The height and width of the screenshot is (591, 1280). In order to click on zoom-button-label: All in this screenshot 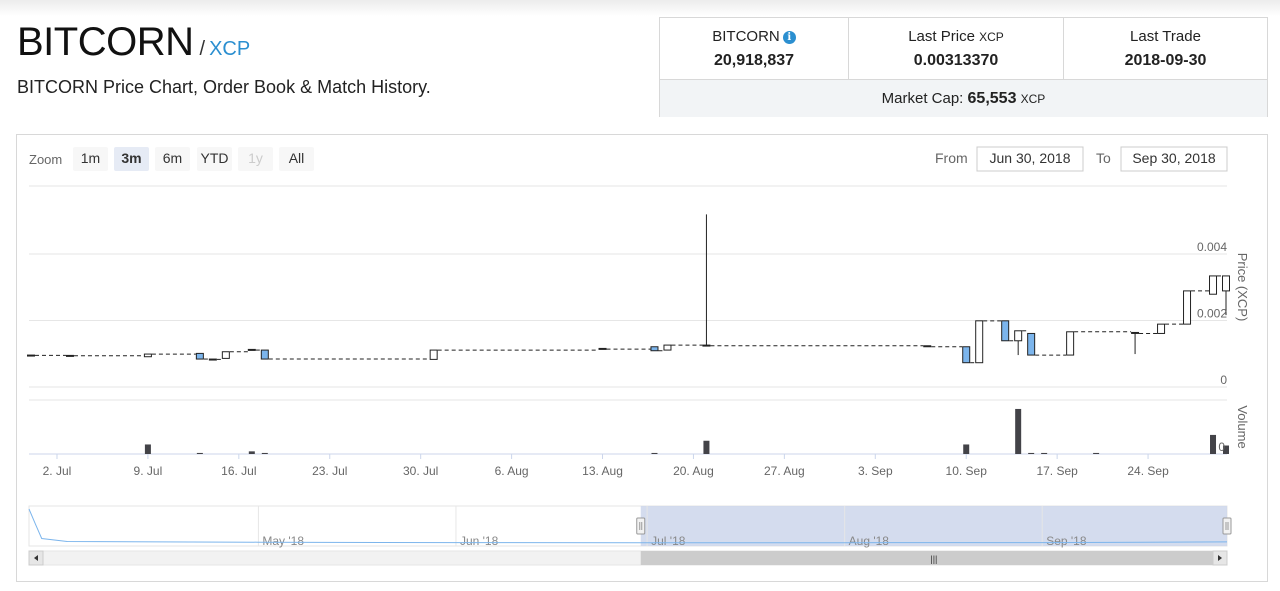, I will do `click(297, 158)`.